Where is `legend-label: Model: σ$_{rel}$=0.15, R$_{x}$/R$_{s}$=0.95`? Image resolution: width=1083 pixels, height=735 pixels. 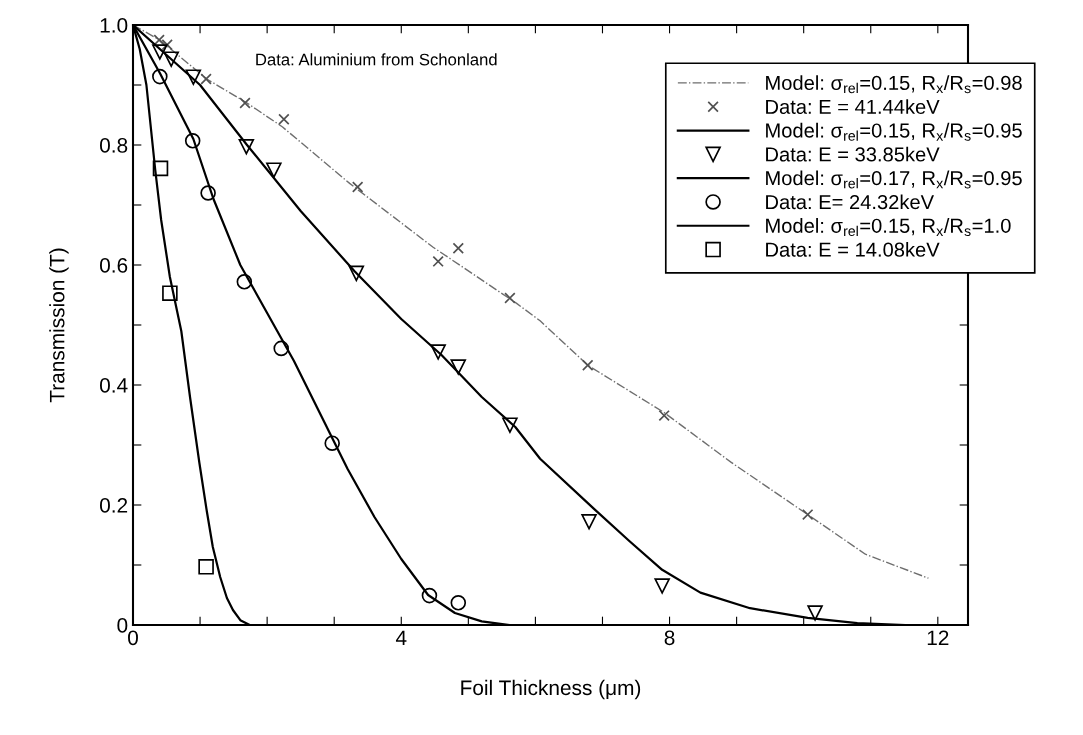 legend-label: Model: σ$_{rel}$=0.15, R$_{x}$/R$_{s}$=0.95 is located at coordinates (894, 131).